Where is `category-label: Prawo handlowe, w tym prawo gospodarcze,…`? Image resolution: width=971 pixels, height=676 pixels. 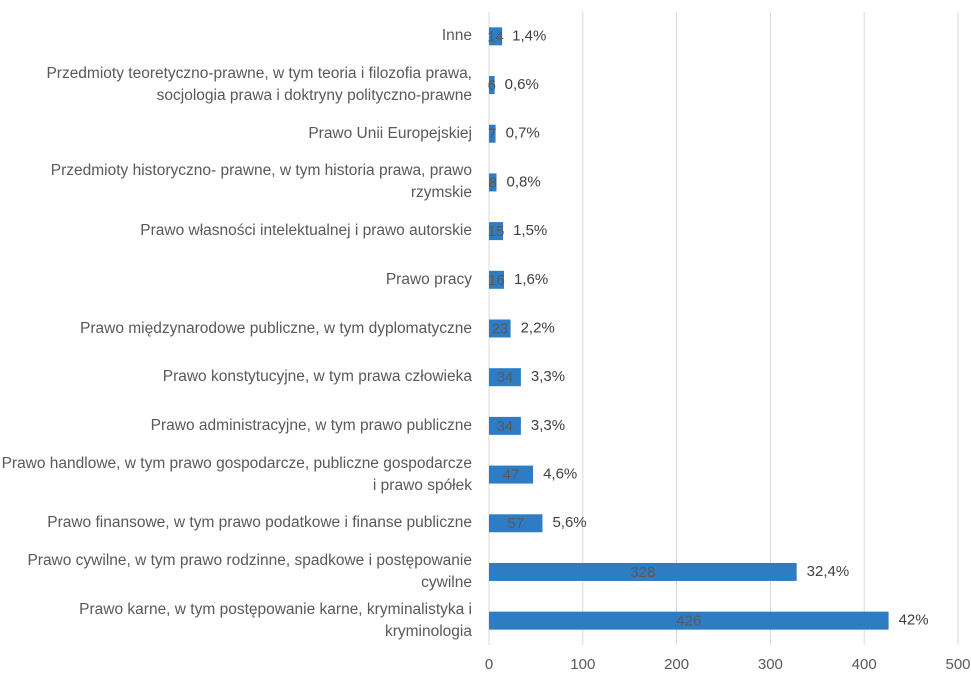 category-label: Prawo handlowe, w tym prawo gospodarcze,… is located at coordinates (236, 474).